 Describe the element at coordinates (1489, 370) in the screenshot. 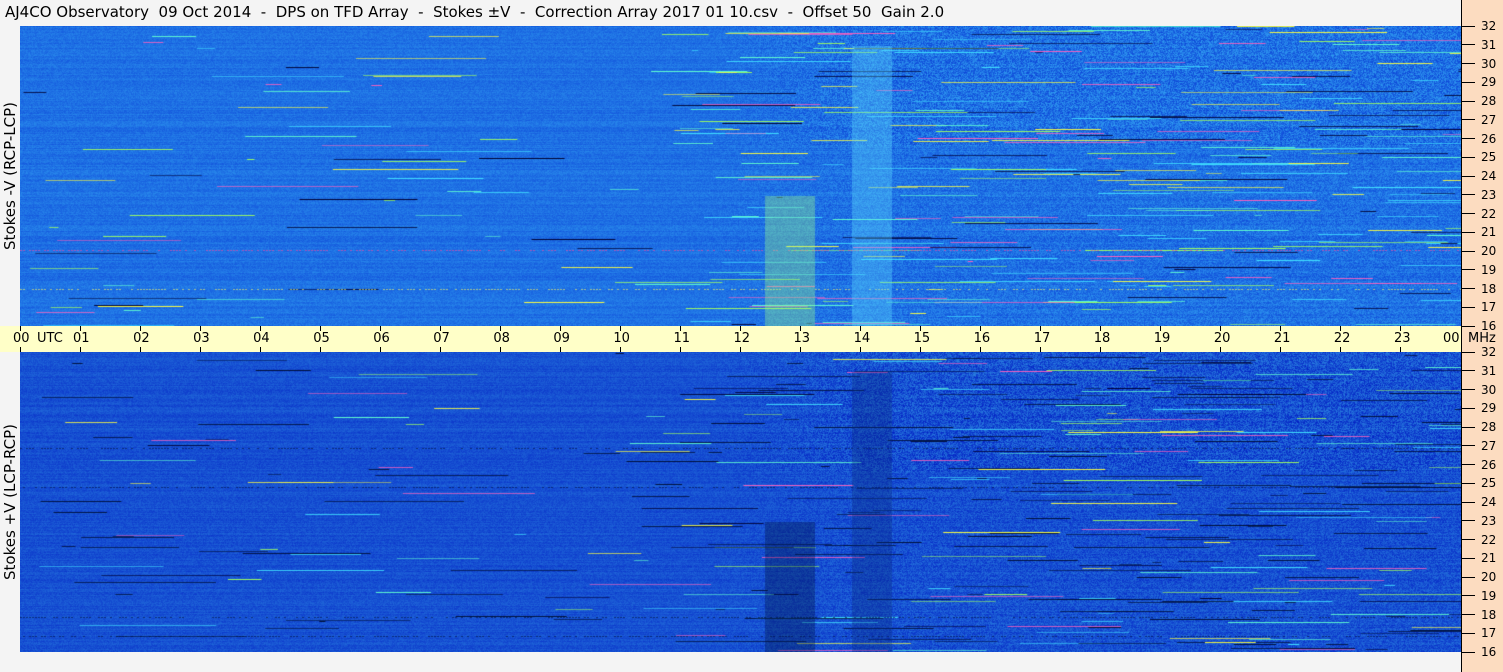

I see `freq-tick-label: 31` at that location.